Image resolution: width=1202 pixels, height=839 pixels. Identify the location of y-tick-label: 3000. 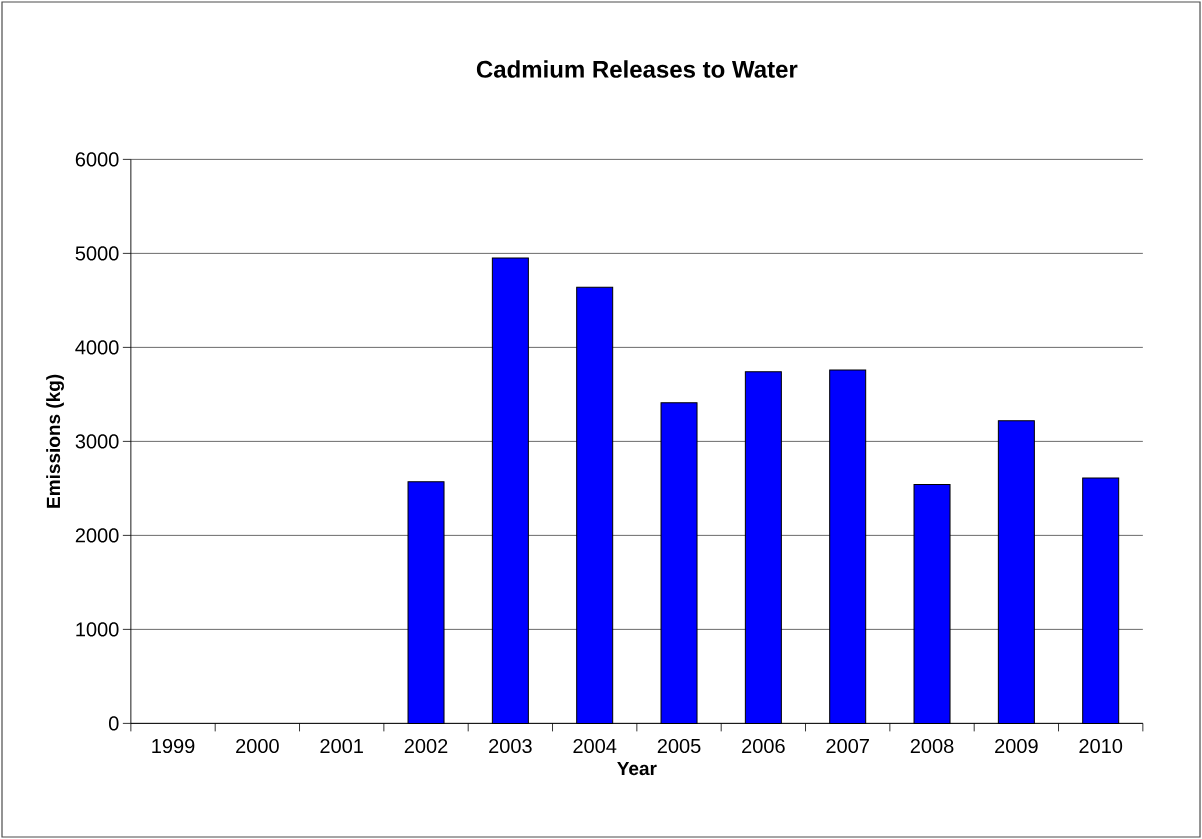
(97, 441).